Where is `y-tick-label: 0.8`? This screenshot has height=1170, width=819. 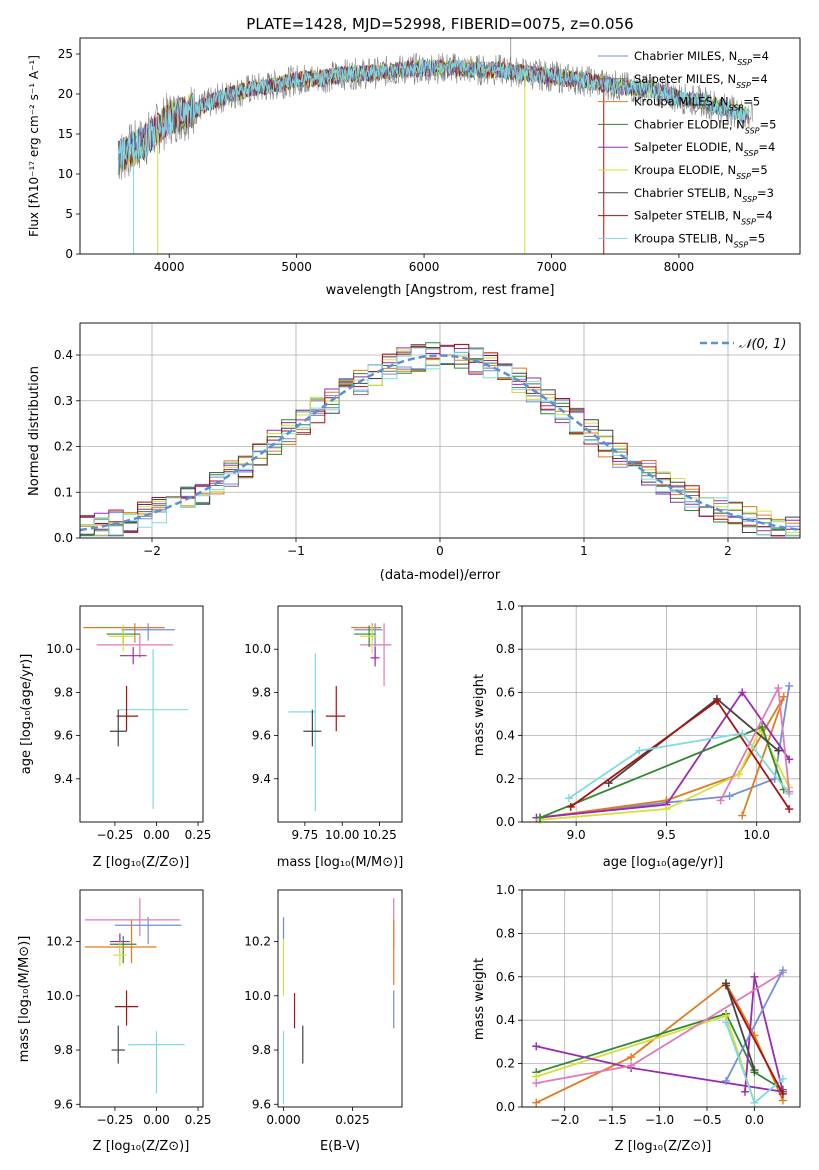
y-tick-label: 0.8 is located at coordinates (505, 933).